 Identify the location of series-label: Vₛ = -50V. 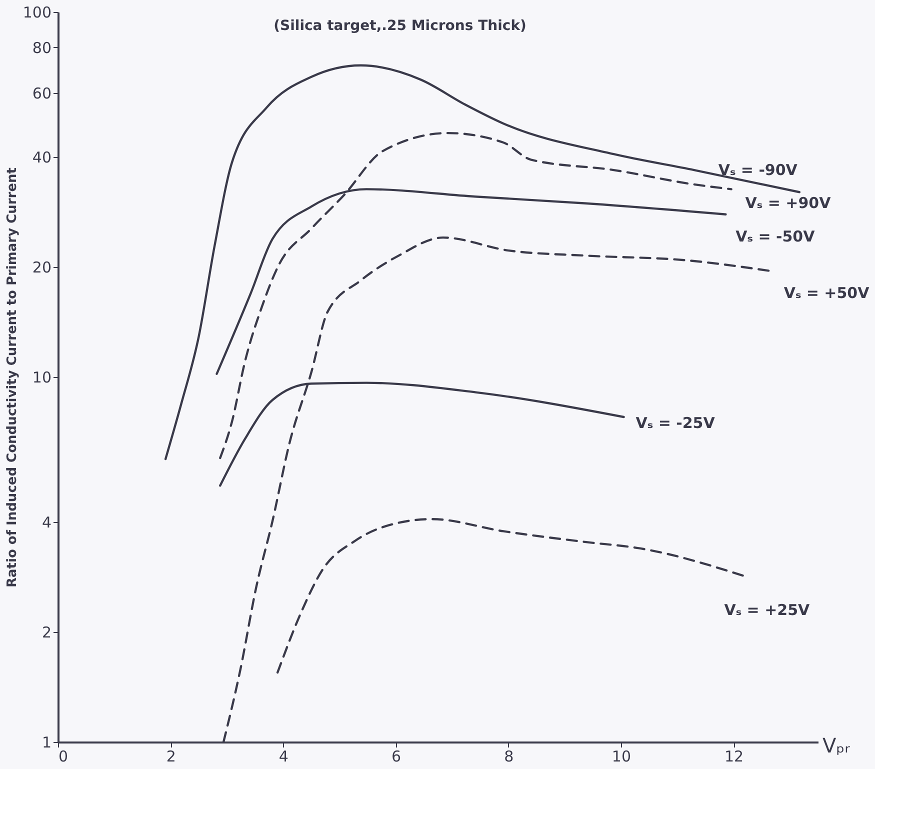
(776, 236).